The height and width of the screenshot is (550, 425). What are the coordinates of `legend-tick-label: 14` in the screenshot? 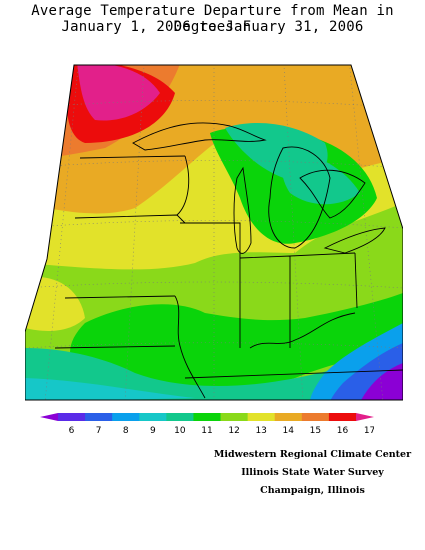 It's located at (289, 431).